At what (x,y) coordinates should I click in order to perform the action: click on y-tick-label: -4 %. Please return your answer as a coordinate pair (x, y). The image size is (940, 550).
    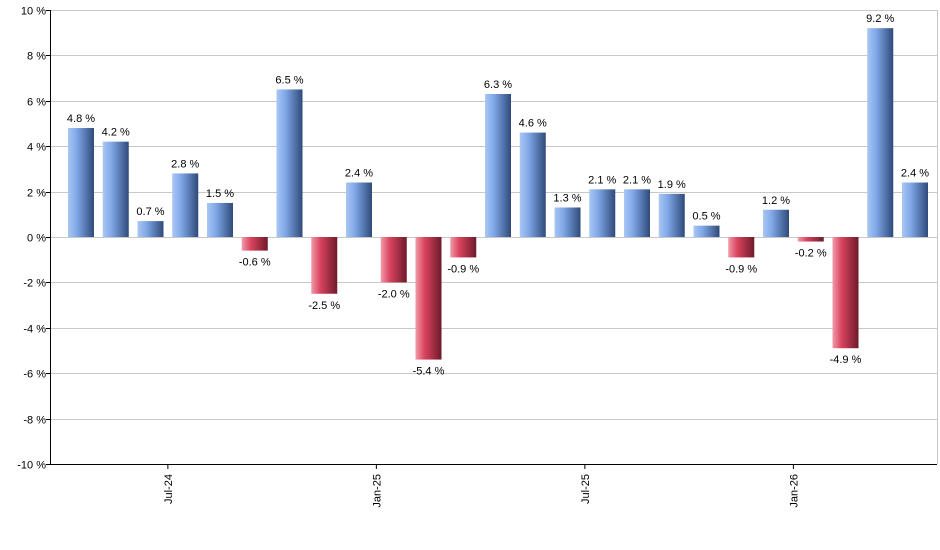
    Looking at the image, I should click on (34, 330).